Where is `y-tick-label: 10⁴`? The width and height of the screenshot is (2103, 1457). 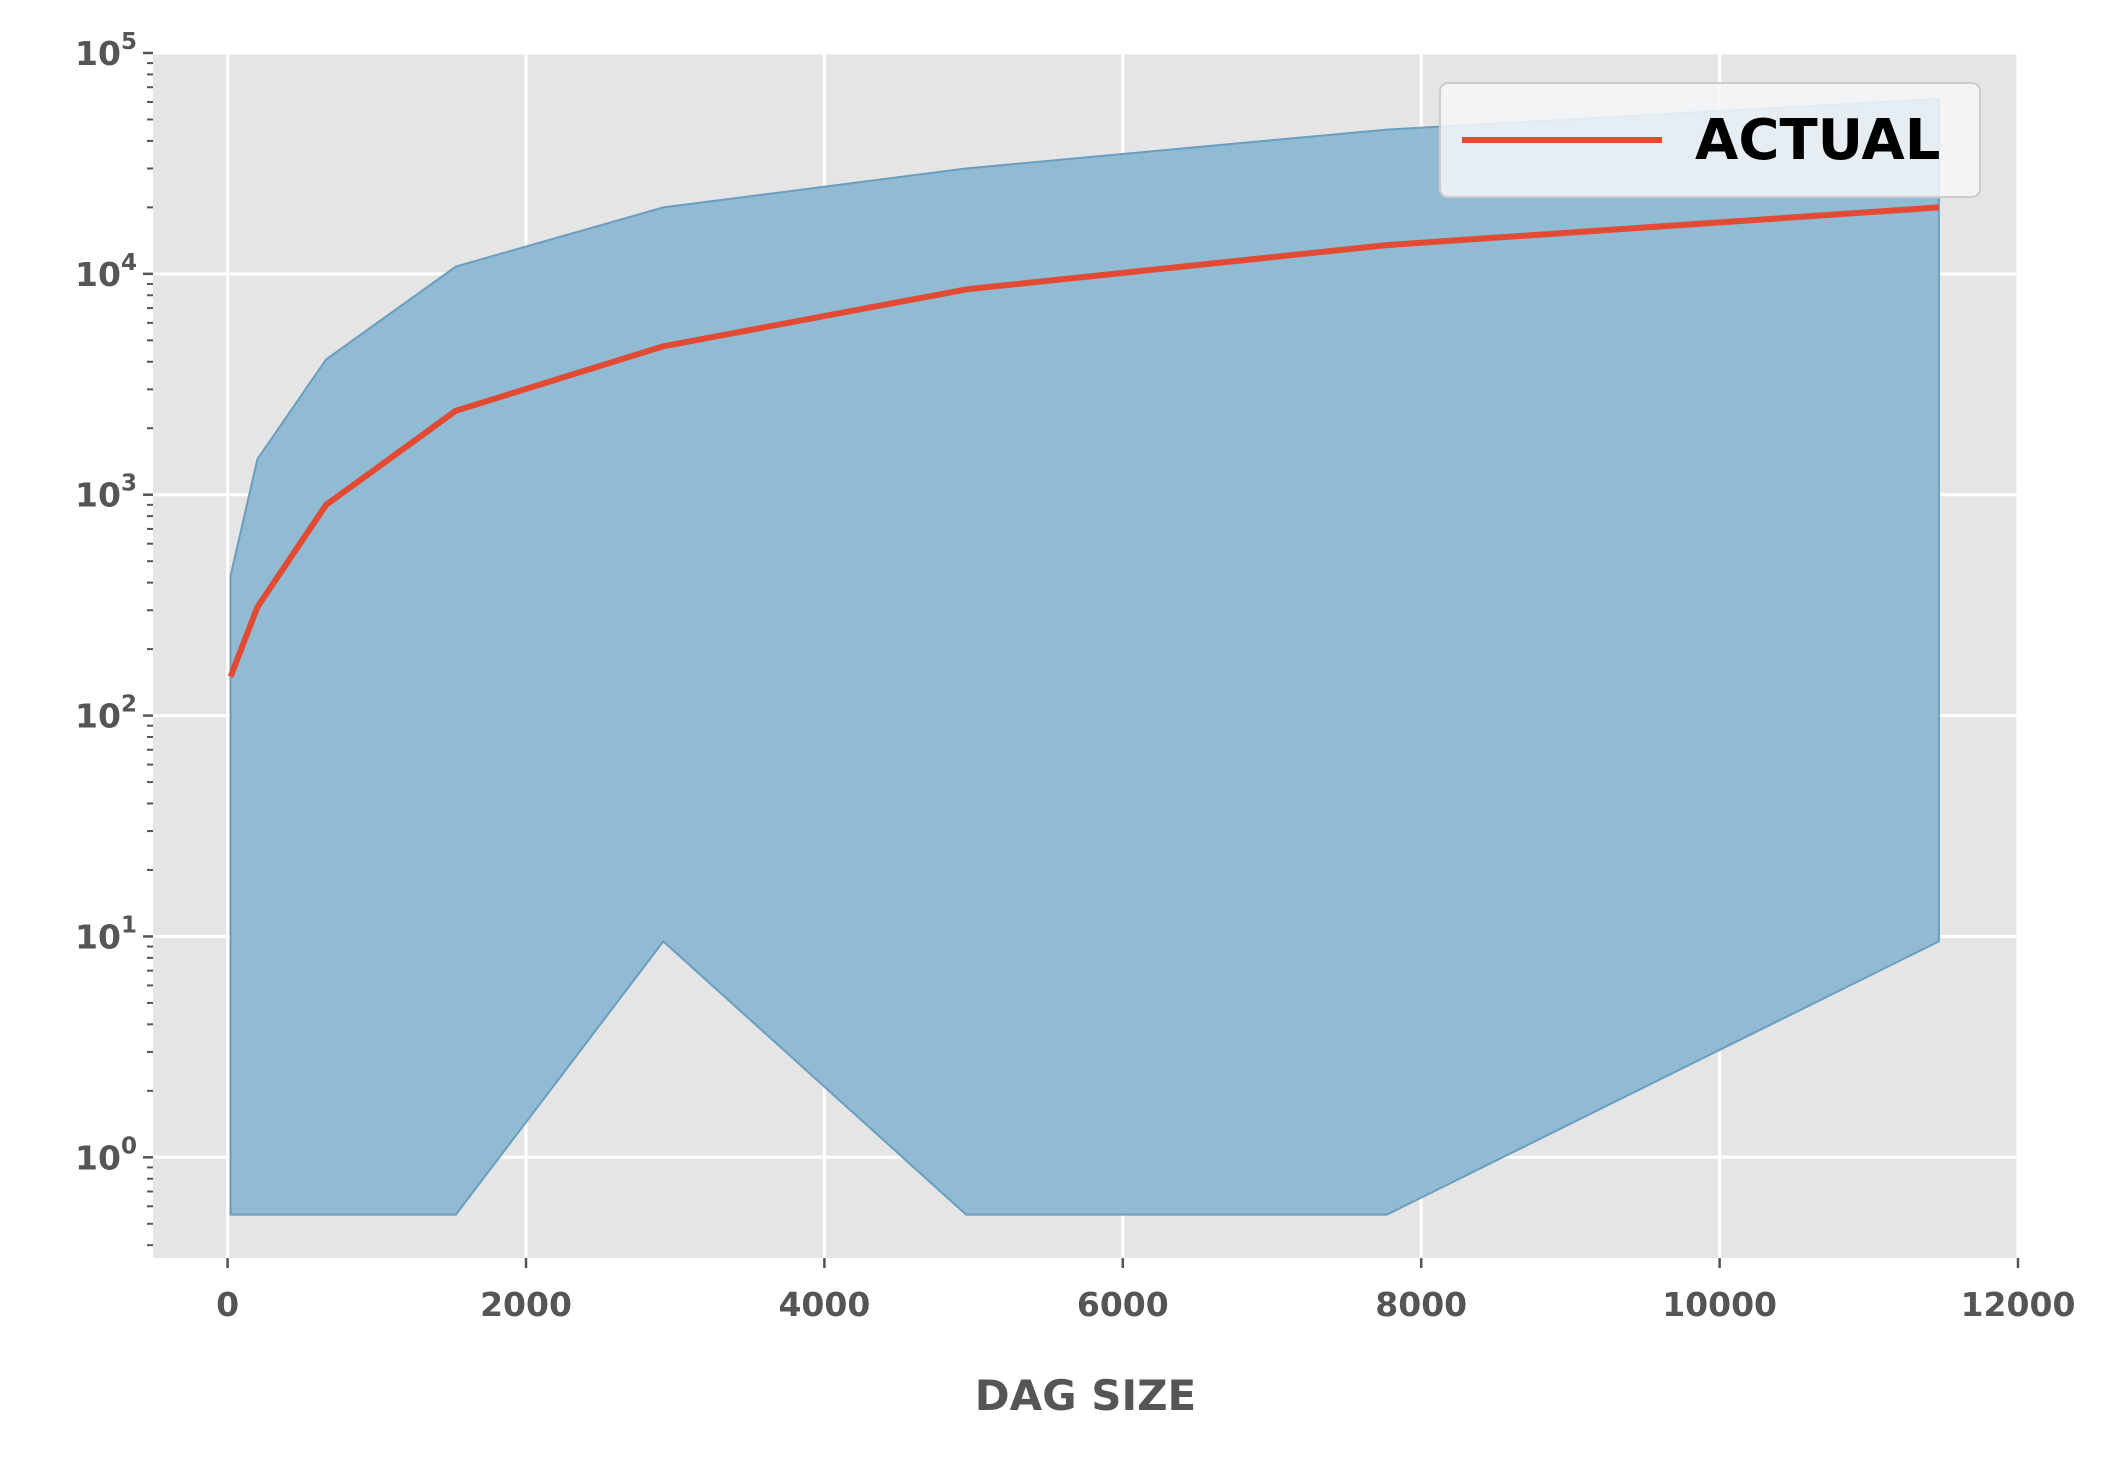 y-tick-label: 10⁴ is located at coordinates (106, 272).